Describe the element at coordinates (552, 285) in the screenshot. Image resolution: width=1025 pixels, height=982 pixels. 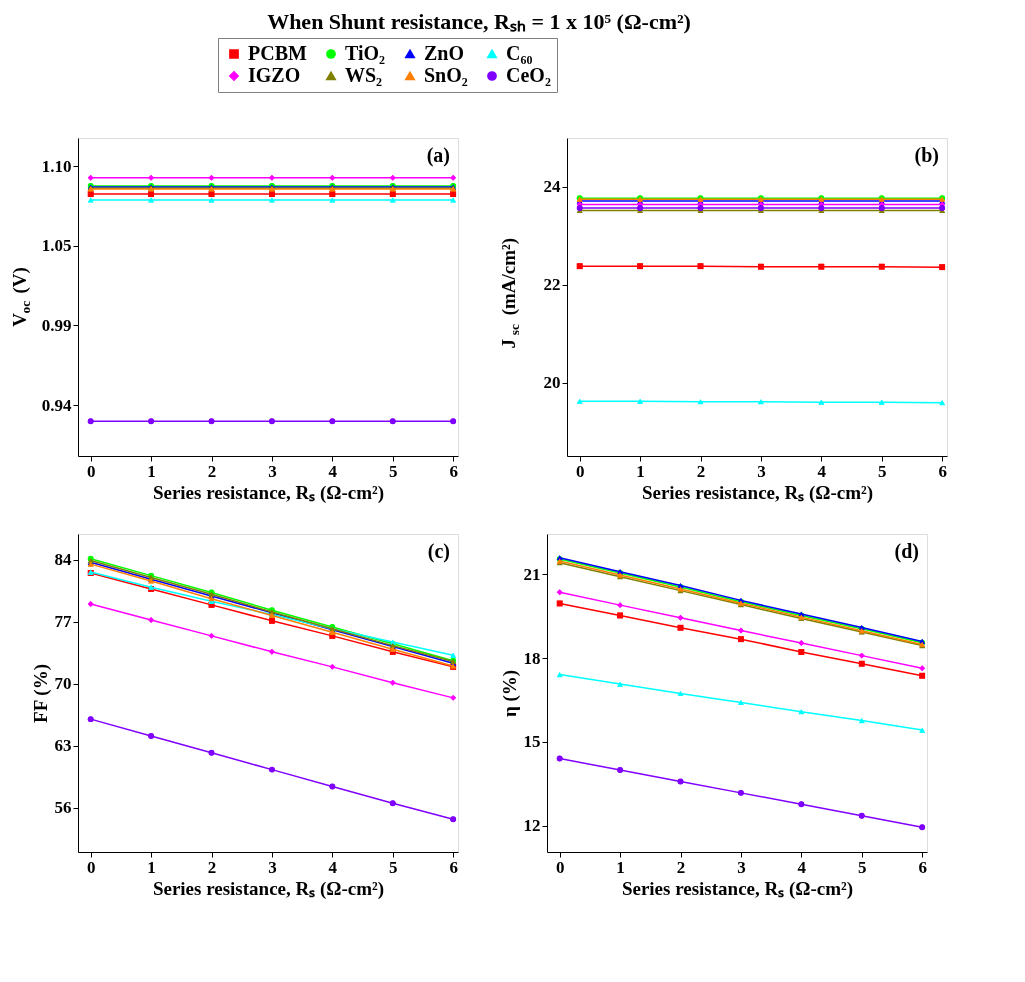
I see `y-tick-label: 22` at that location.